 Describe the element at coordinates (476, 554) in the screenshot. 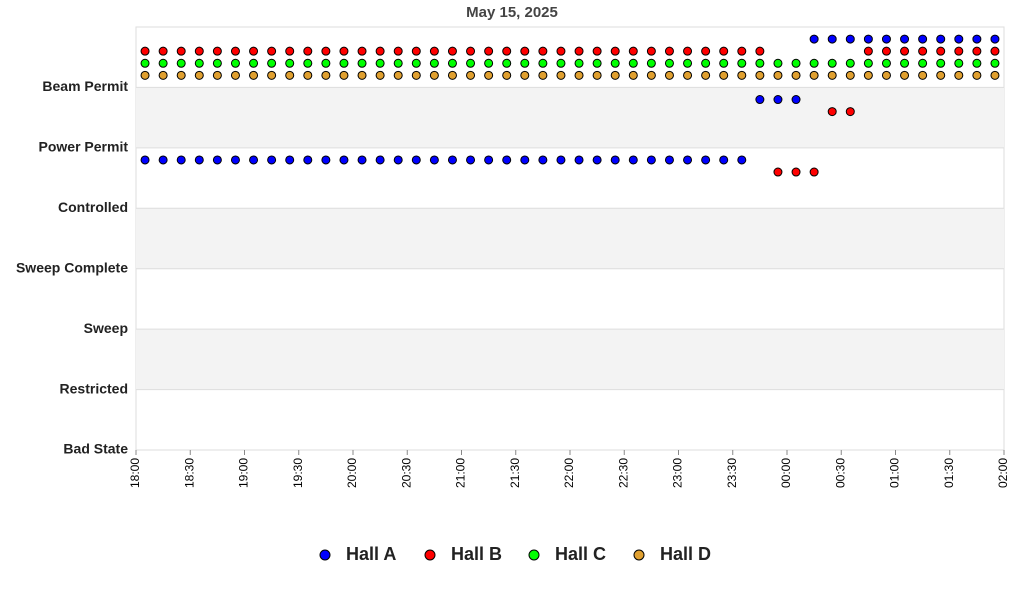

I see `legend-label: Hall B` at that location.